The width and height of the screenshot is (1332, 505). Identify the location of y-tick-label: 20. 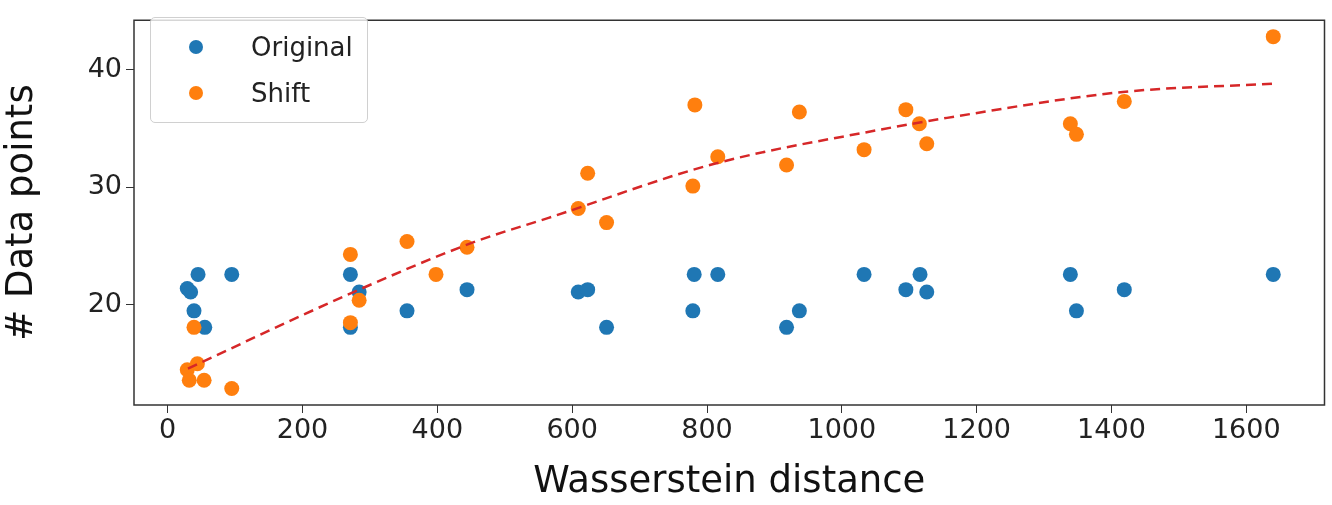
(104, 302).